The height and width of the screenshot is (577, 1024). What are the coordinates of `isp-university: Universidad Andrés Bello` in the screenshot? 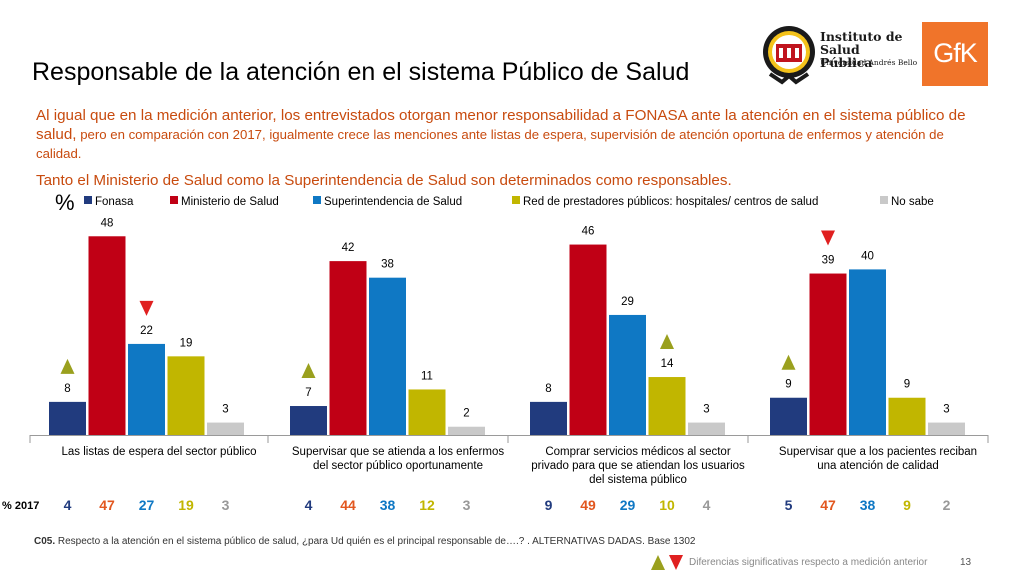 It's located at (869, 62).